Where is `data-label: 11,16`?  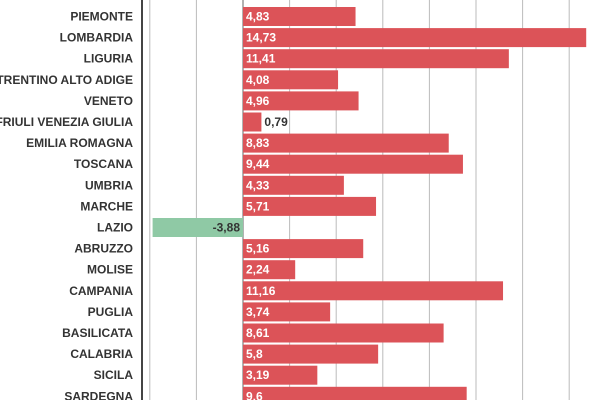 data-label: 11,16 is located at coordinates (261, 291).